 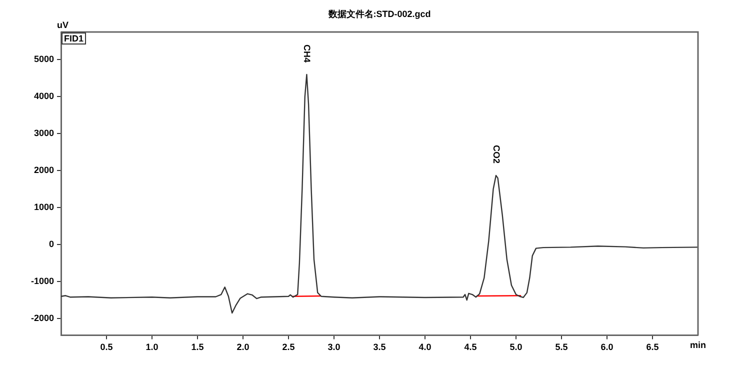 I want to click on x-tick-label: 1.0, so click(x=152, y=347).